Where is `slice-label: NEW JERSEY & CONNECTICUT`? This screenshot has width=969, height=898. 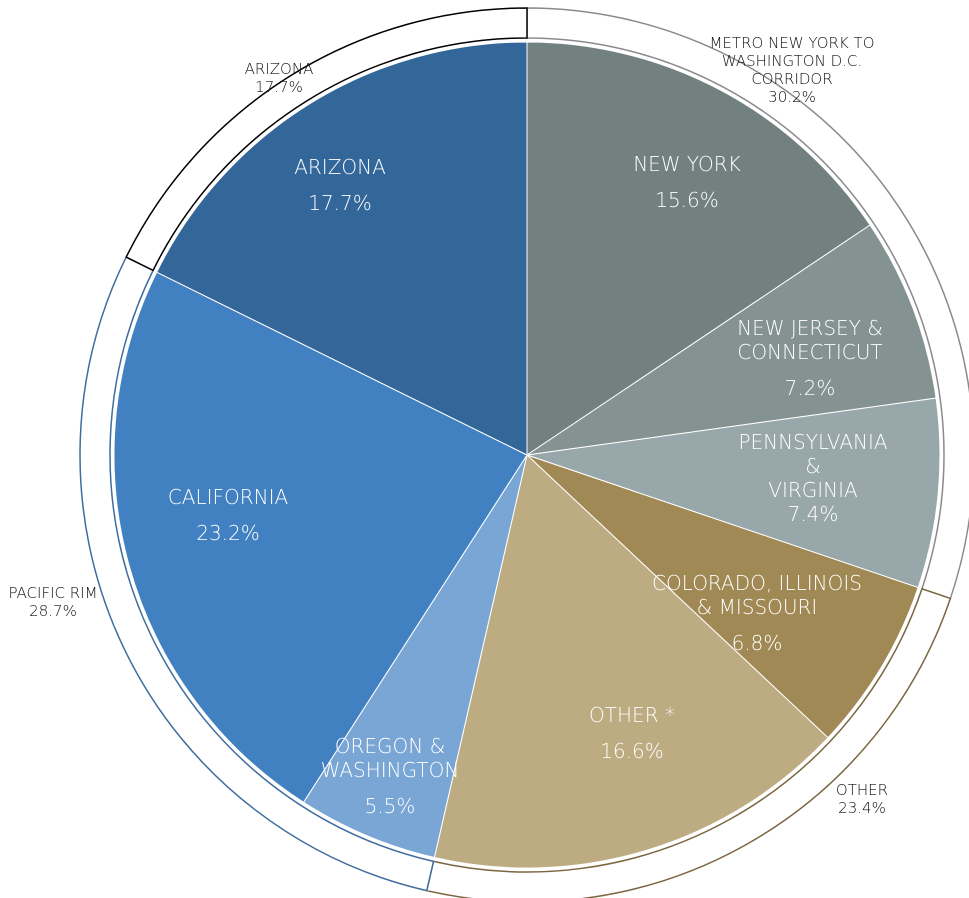
slice-label: NEW JERSEY & CONNECTICUT is located at coordinates (810, 340).